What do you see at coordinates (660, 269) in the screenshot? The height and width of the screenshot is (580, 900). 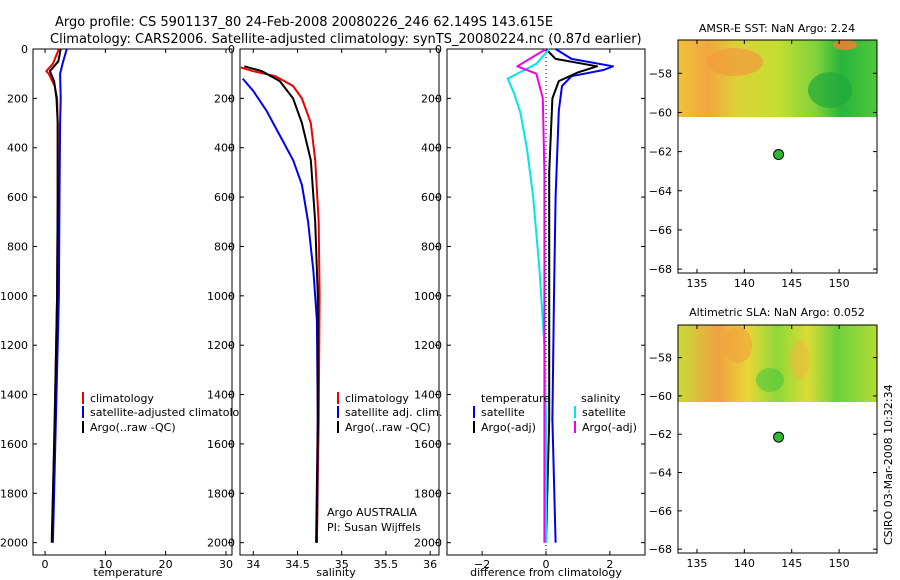 I see `sst_map-ytick-label: −68` at bounding box center [660, 269].